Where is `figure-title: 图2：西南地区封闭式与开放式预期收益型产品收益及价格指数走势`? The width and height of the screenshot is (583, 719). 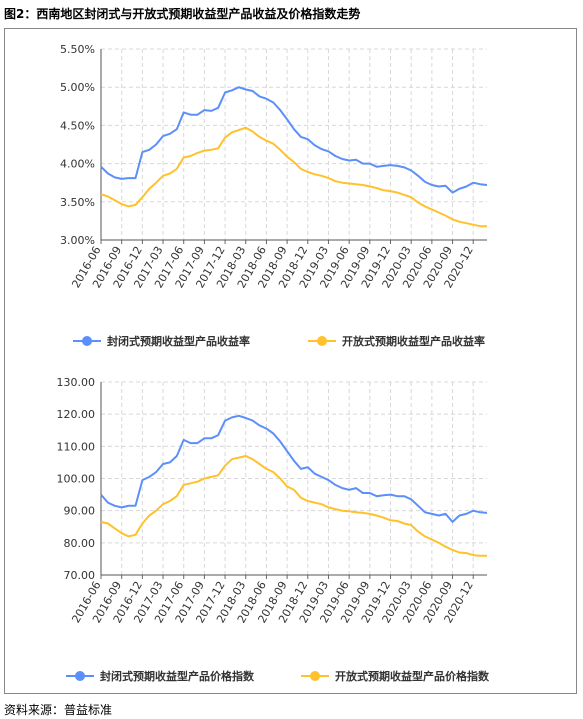 figure-title: 图2：西南地区封闭式与开放式预期收益型产品收益及价格指数走势 is located at coordinates (182, 14).